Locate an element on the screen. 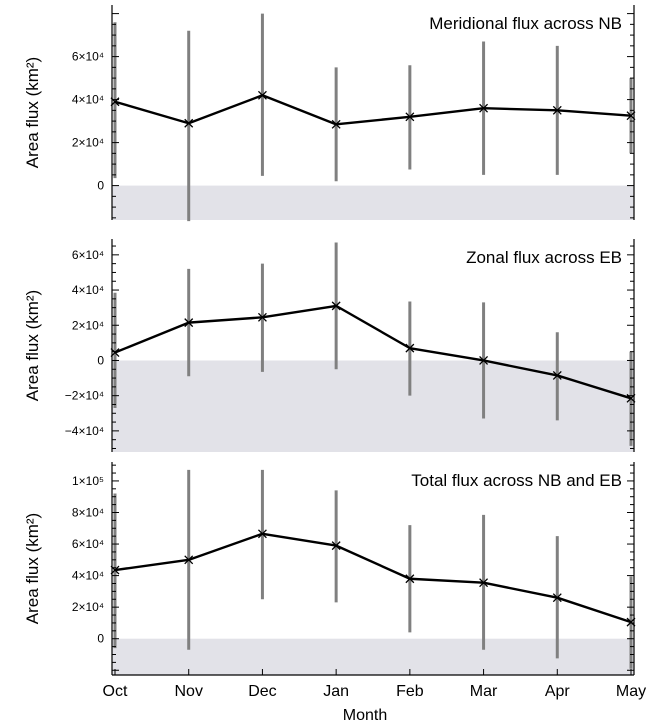  panel-title: Zonal flux across EB is located at coordinates (544, 257).